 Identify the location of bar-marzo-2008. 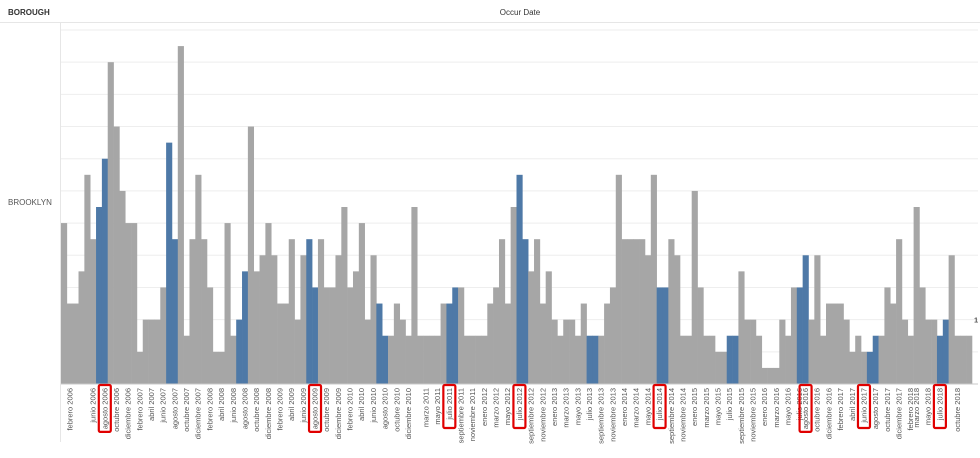
(215, 367).